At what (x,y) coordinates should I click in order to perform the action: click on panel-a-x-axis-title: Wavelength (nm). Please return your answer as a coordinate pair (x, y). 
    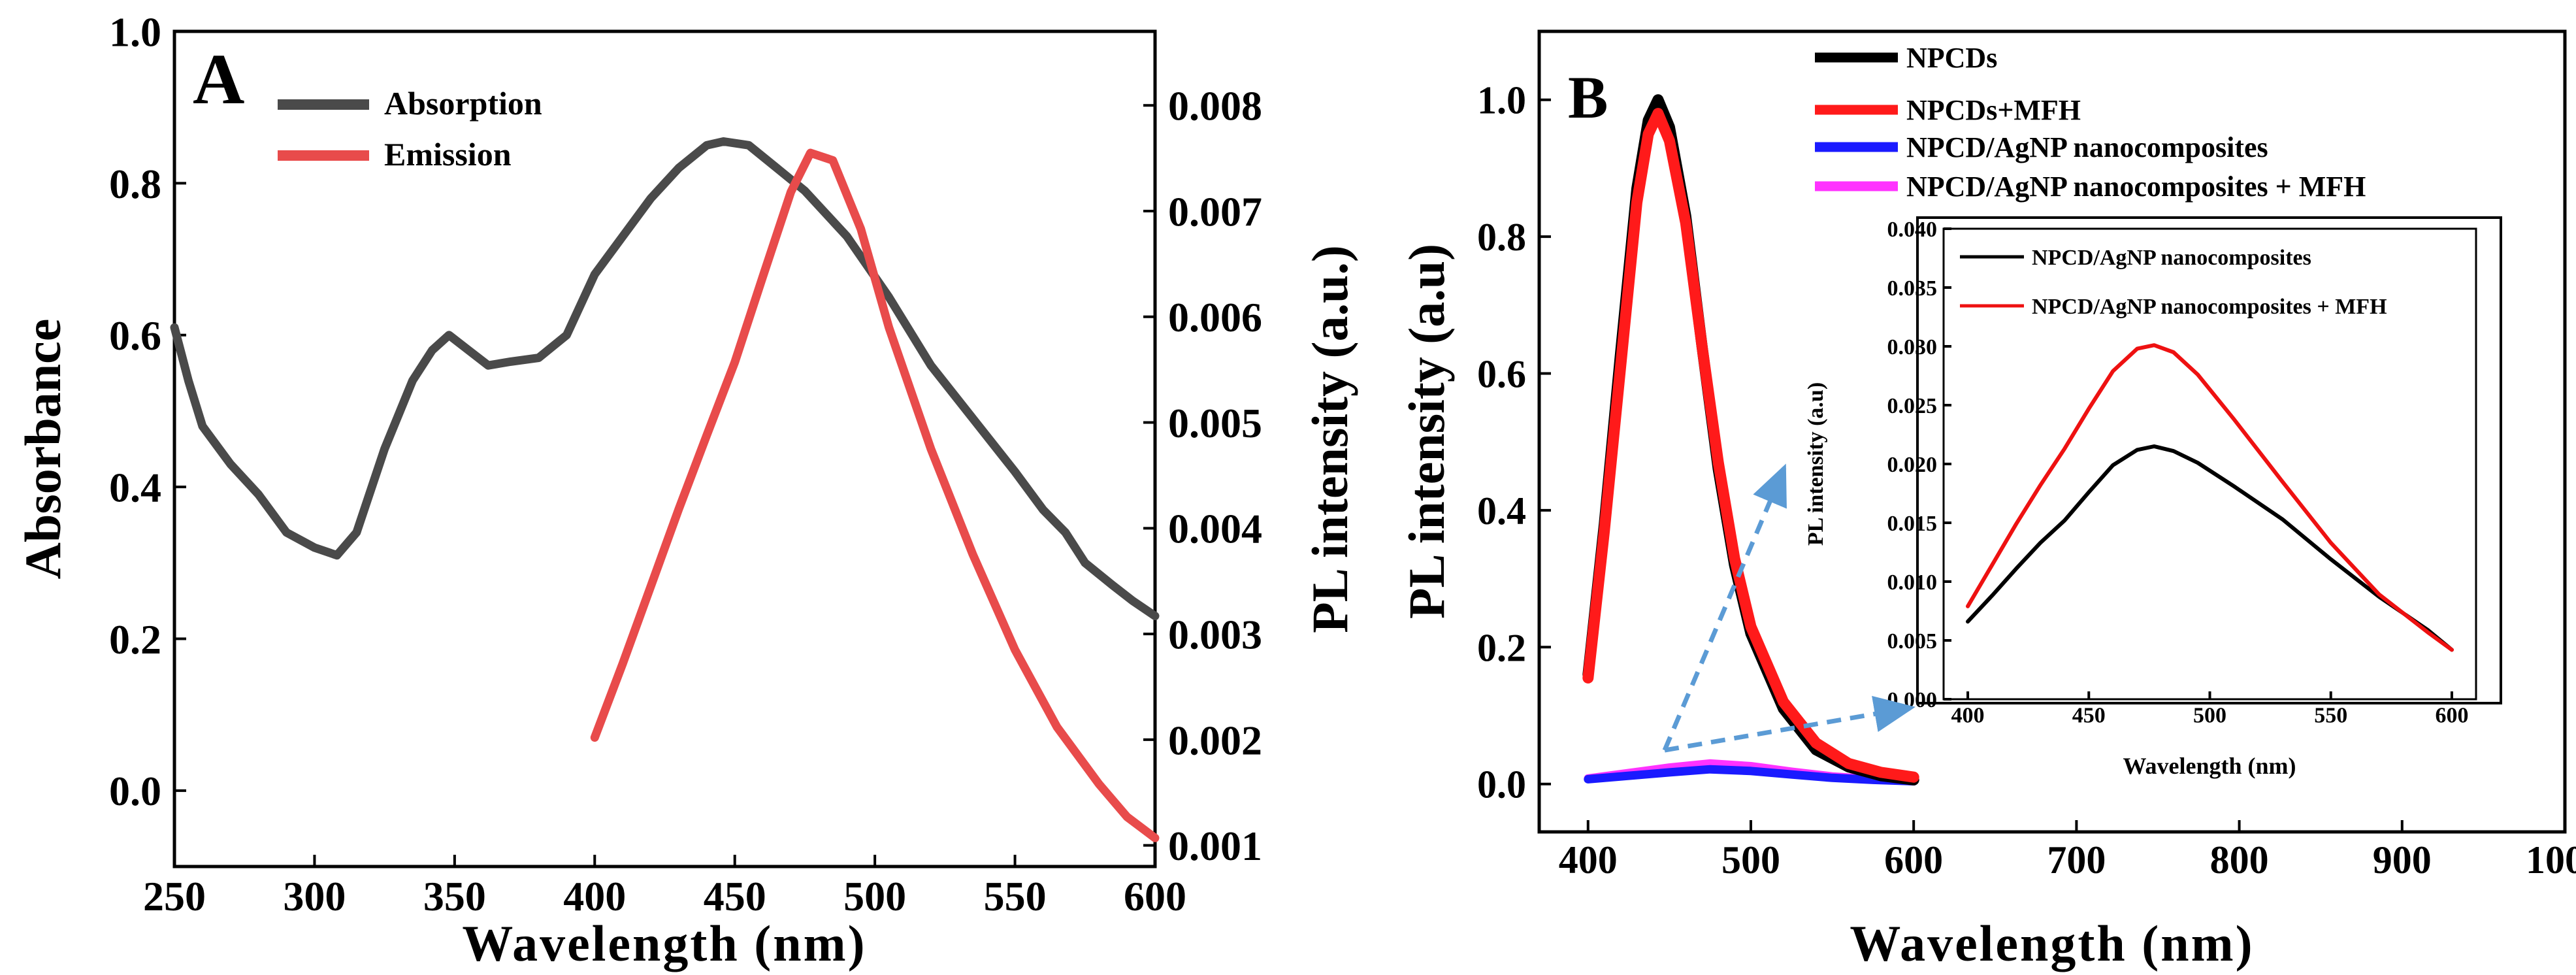
    Looking at the image, I should click on (664, 944).